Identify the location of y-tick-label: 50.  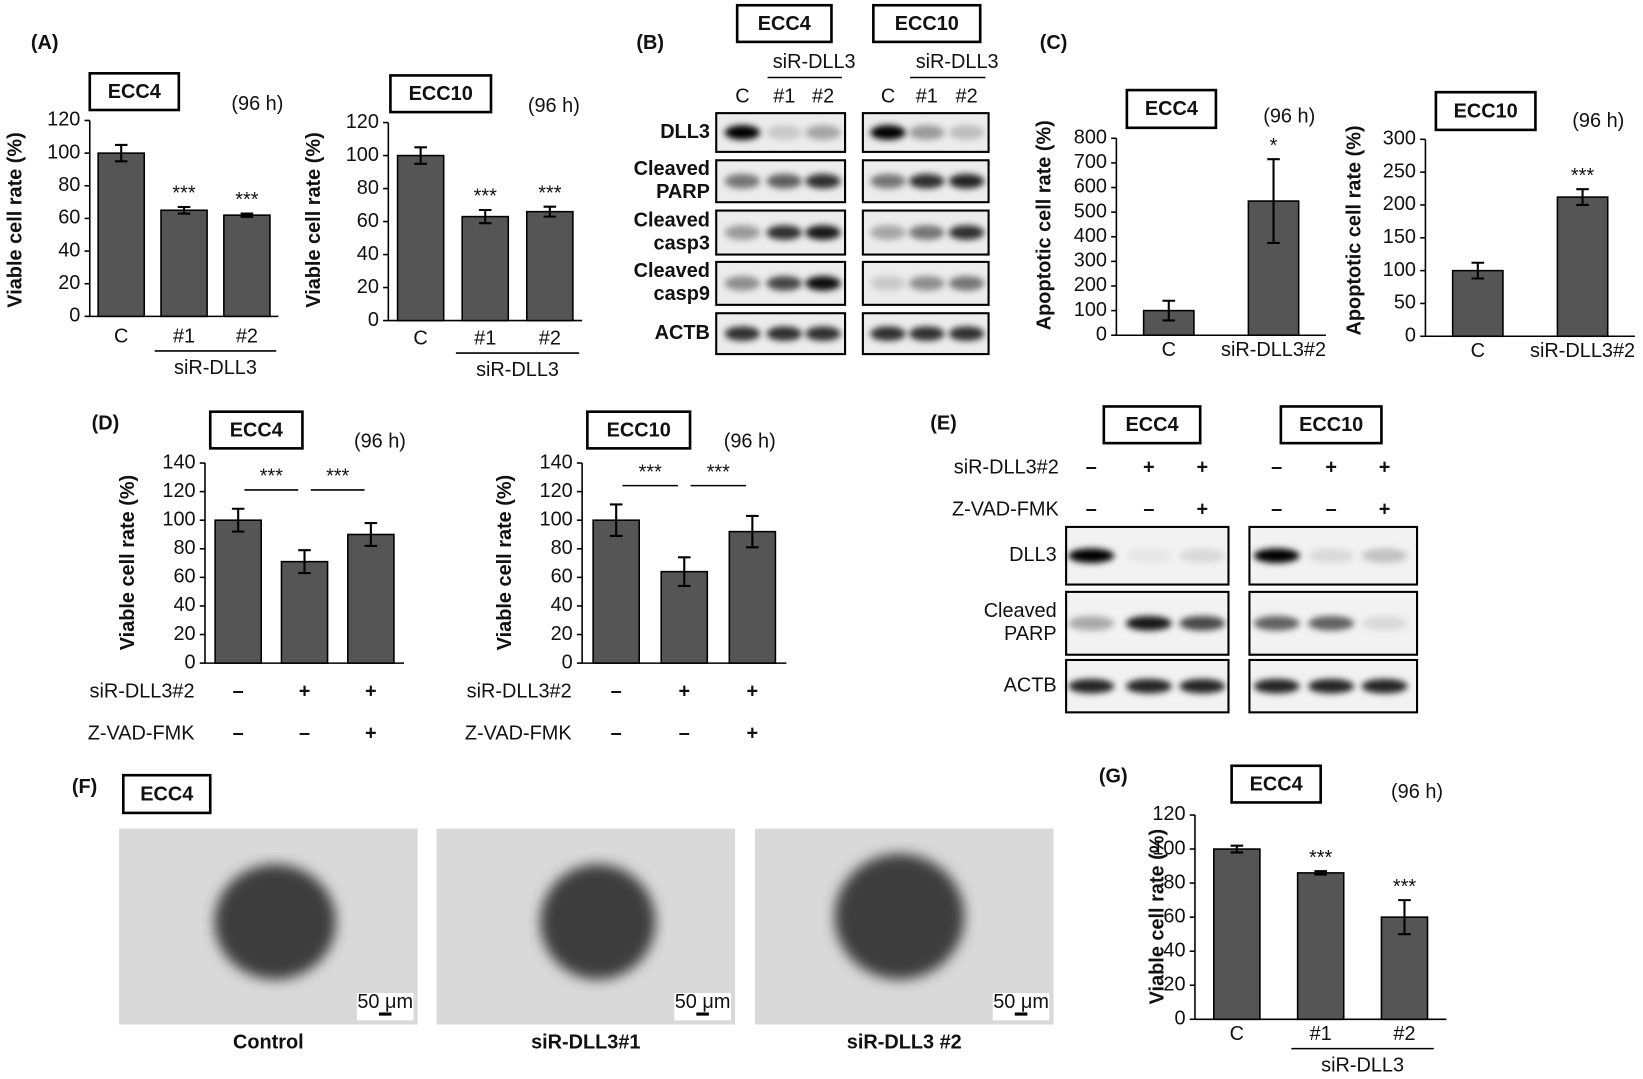
(1405, 303).